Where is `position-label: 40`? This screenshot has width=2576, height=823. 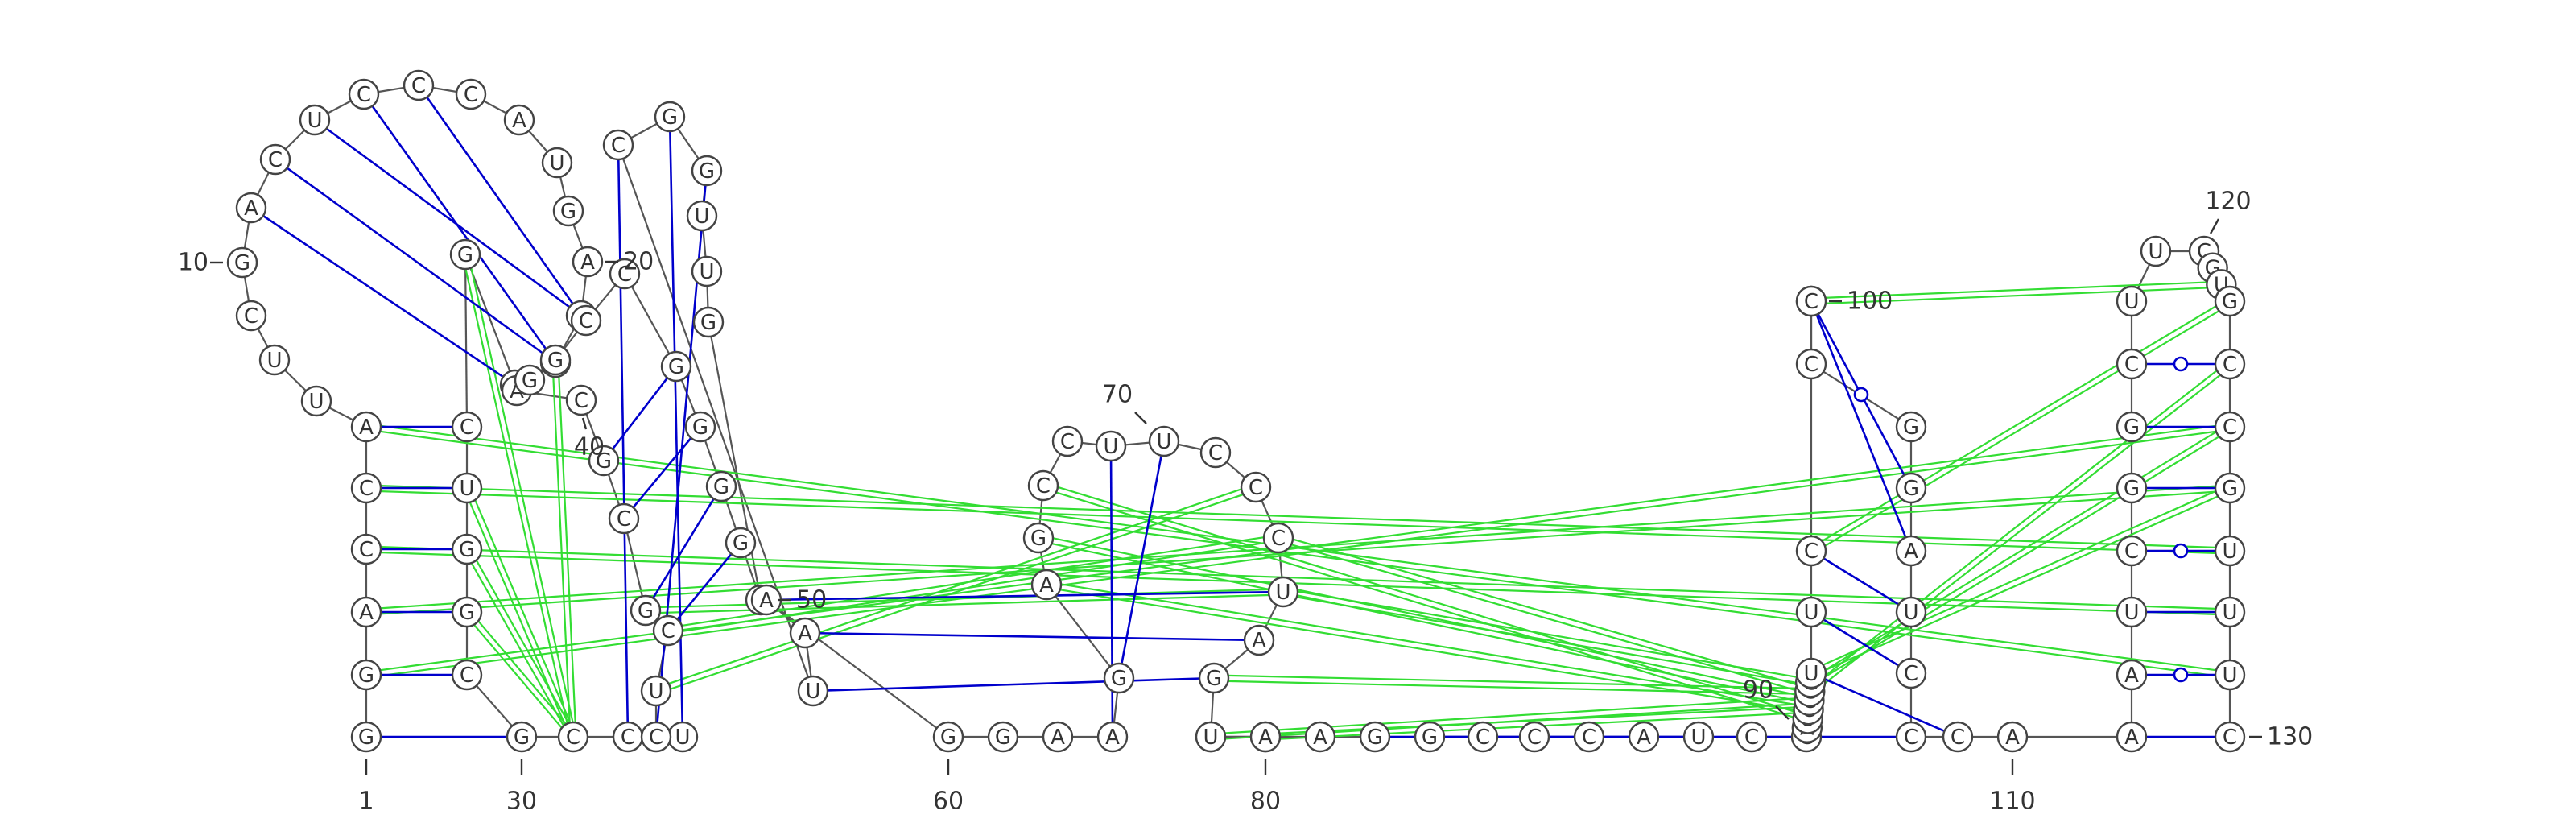
position-label: 40 is located at coordinates (589, 447).